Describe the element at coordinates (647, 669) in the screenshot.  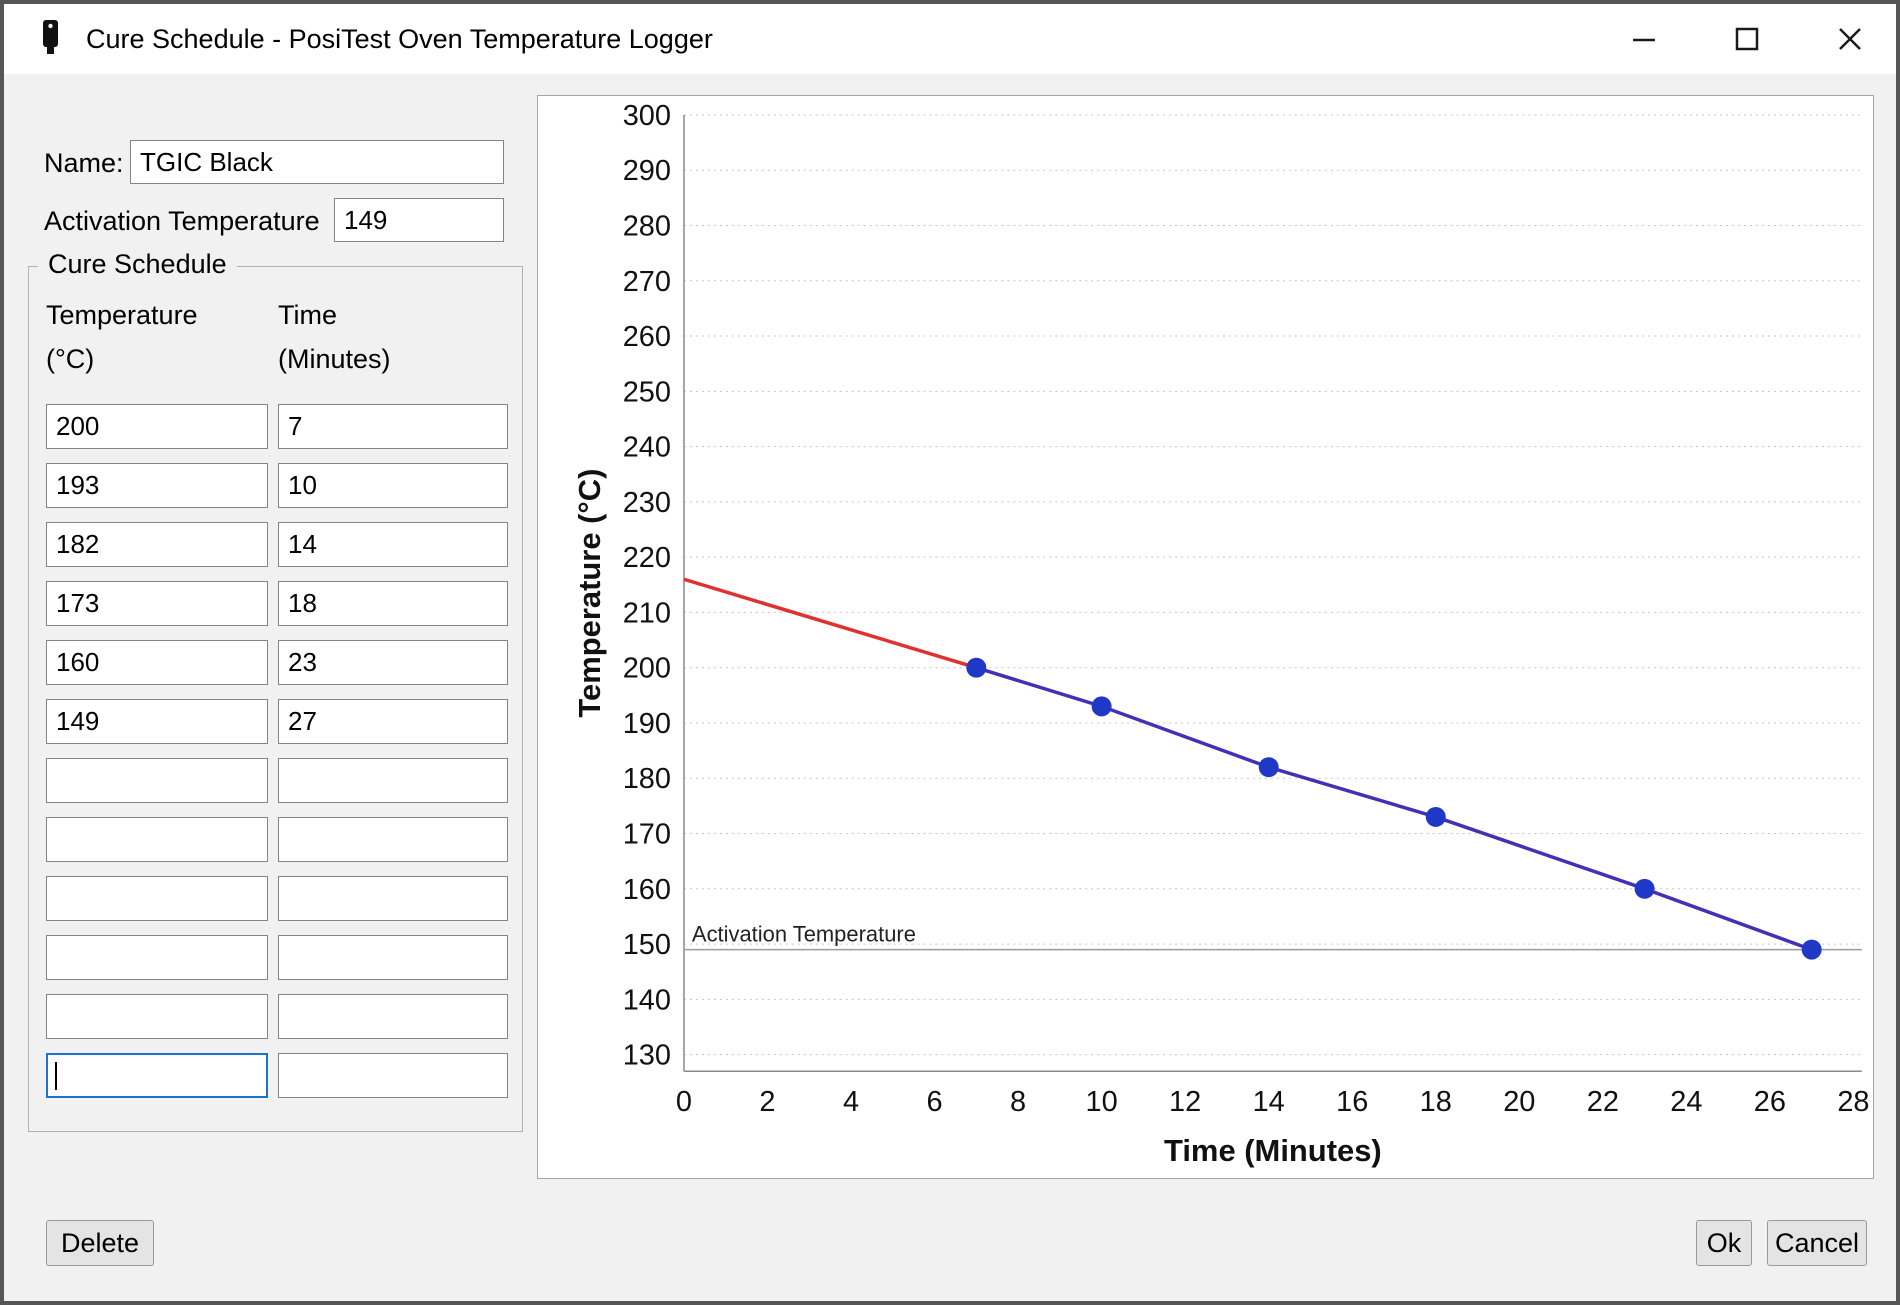
I see `y-tick-label: 200` at that location.